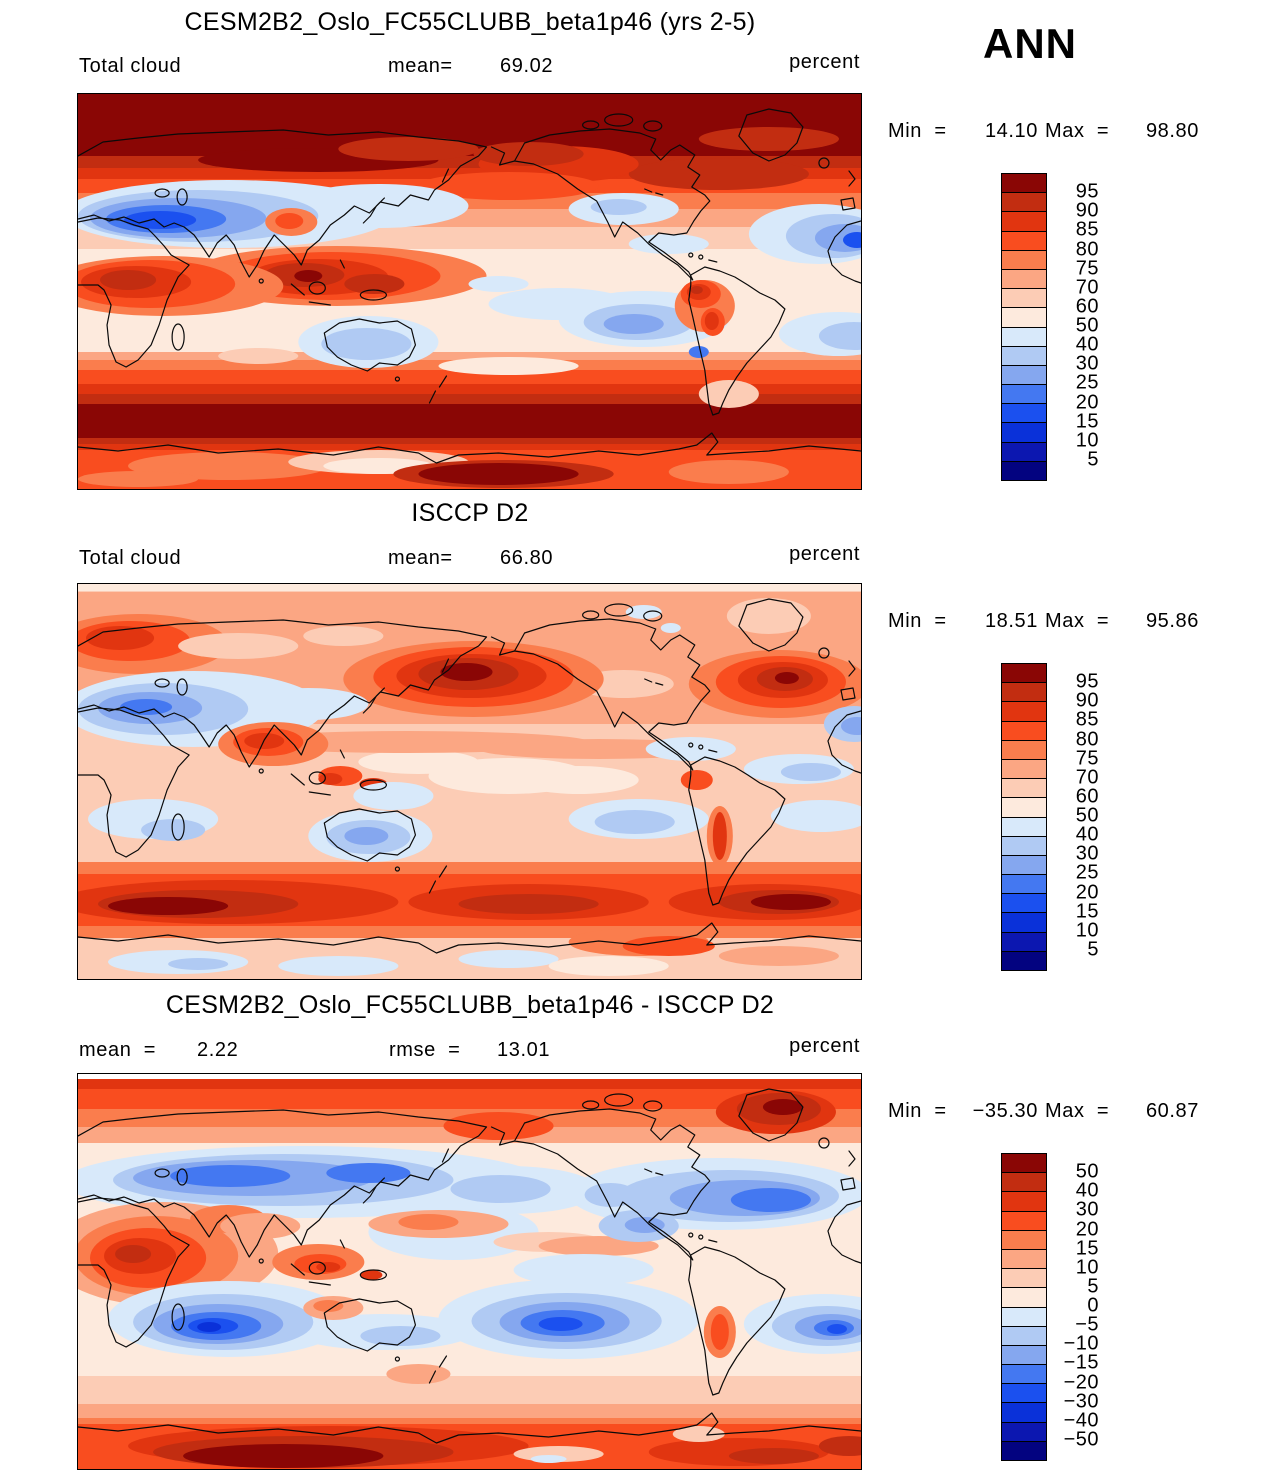 Image resolution: width=1285 pixels, height=1475 pixels. I want to click on colorbar-tick-label: 80, so click(1087, 249).